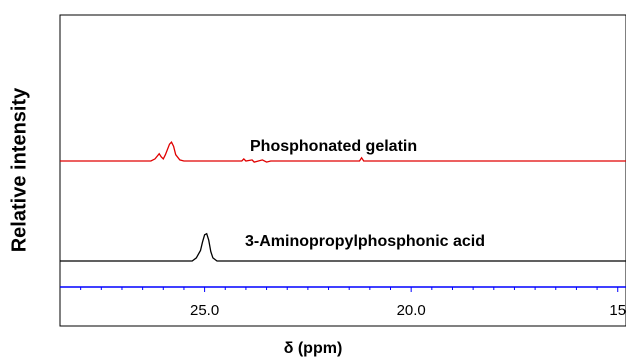  Describe the element at coordinates (313, 348) in the screenshot. I see `x-axis-label: δ (ppm)` at that location.